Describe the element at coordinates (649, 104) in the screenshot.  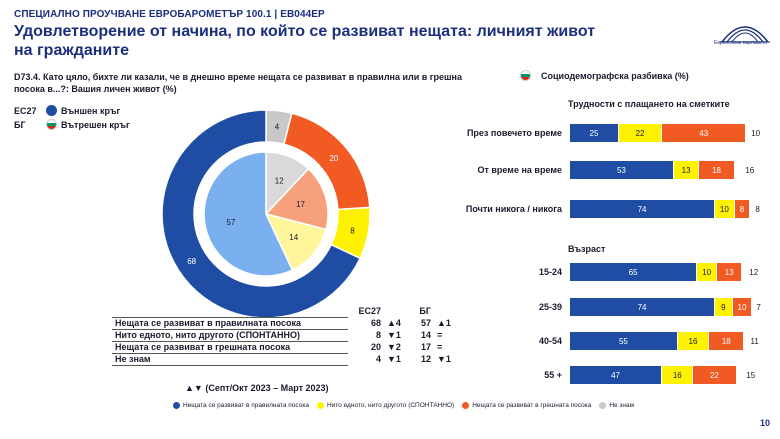
I see `bills-heading: Трудности с плащането на сметките` at that location.